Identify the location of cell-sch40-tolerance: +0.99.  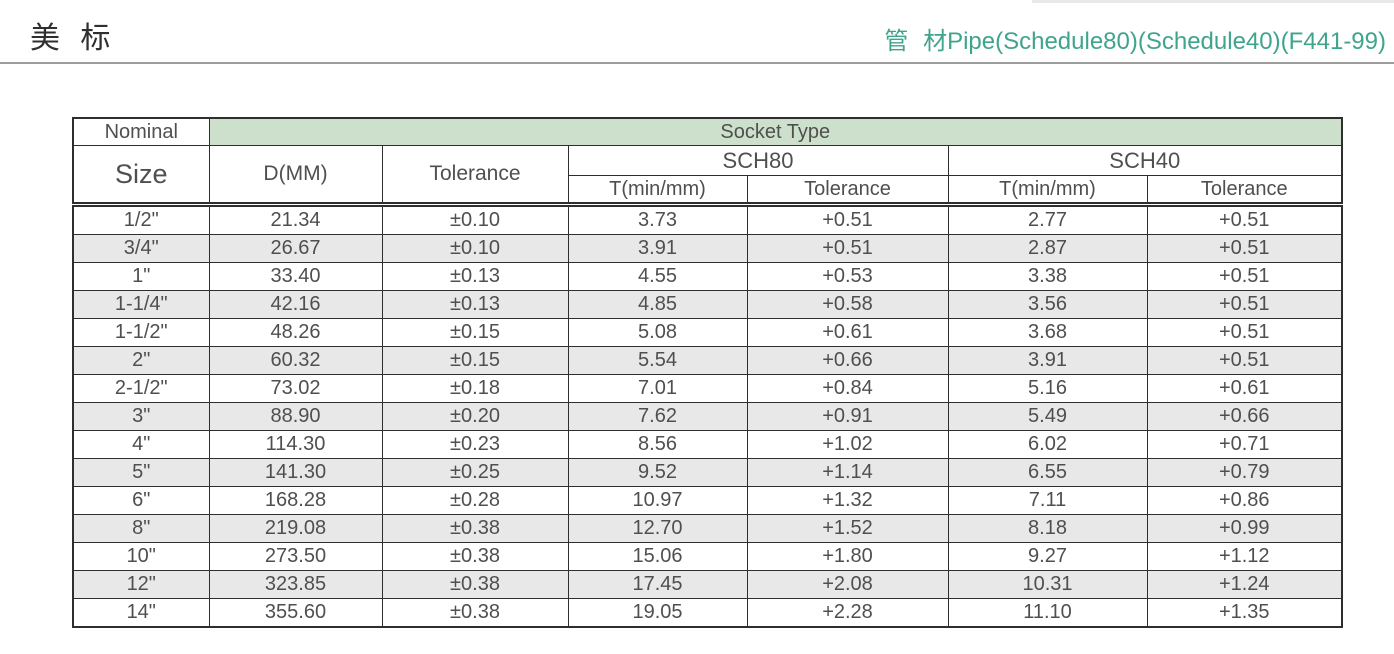
(1244, 528).